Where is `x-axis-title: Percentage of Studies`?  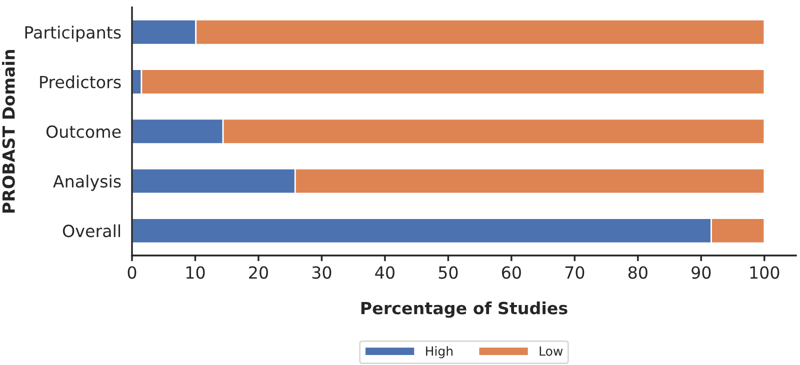
x-axis-title: Percentage of Studies is located at coordinates (464, 309).